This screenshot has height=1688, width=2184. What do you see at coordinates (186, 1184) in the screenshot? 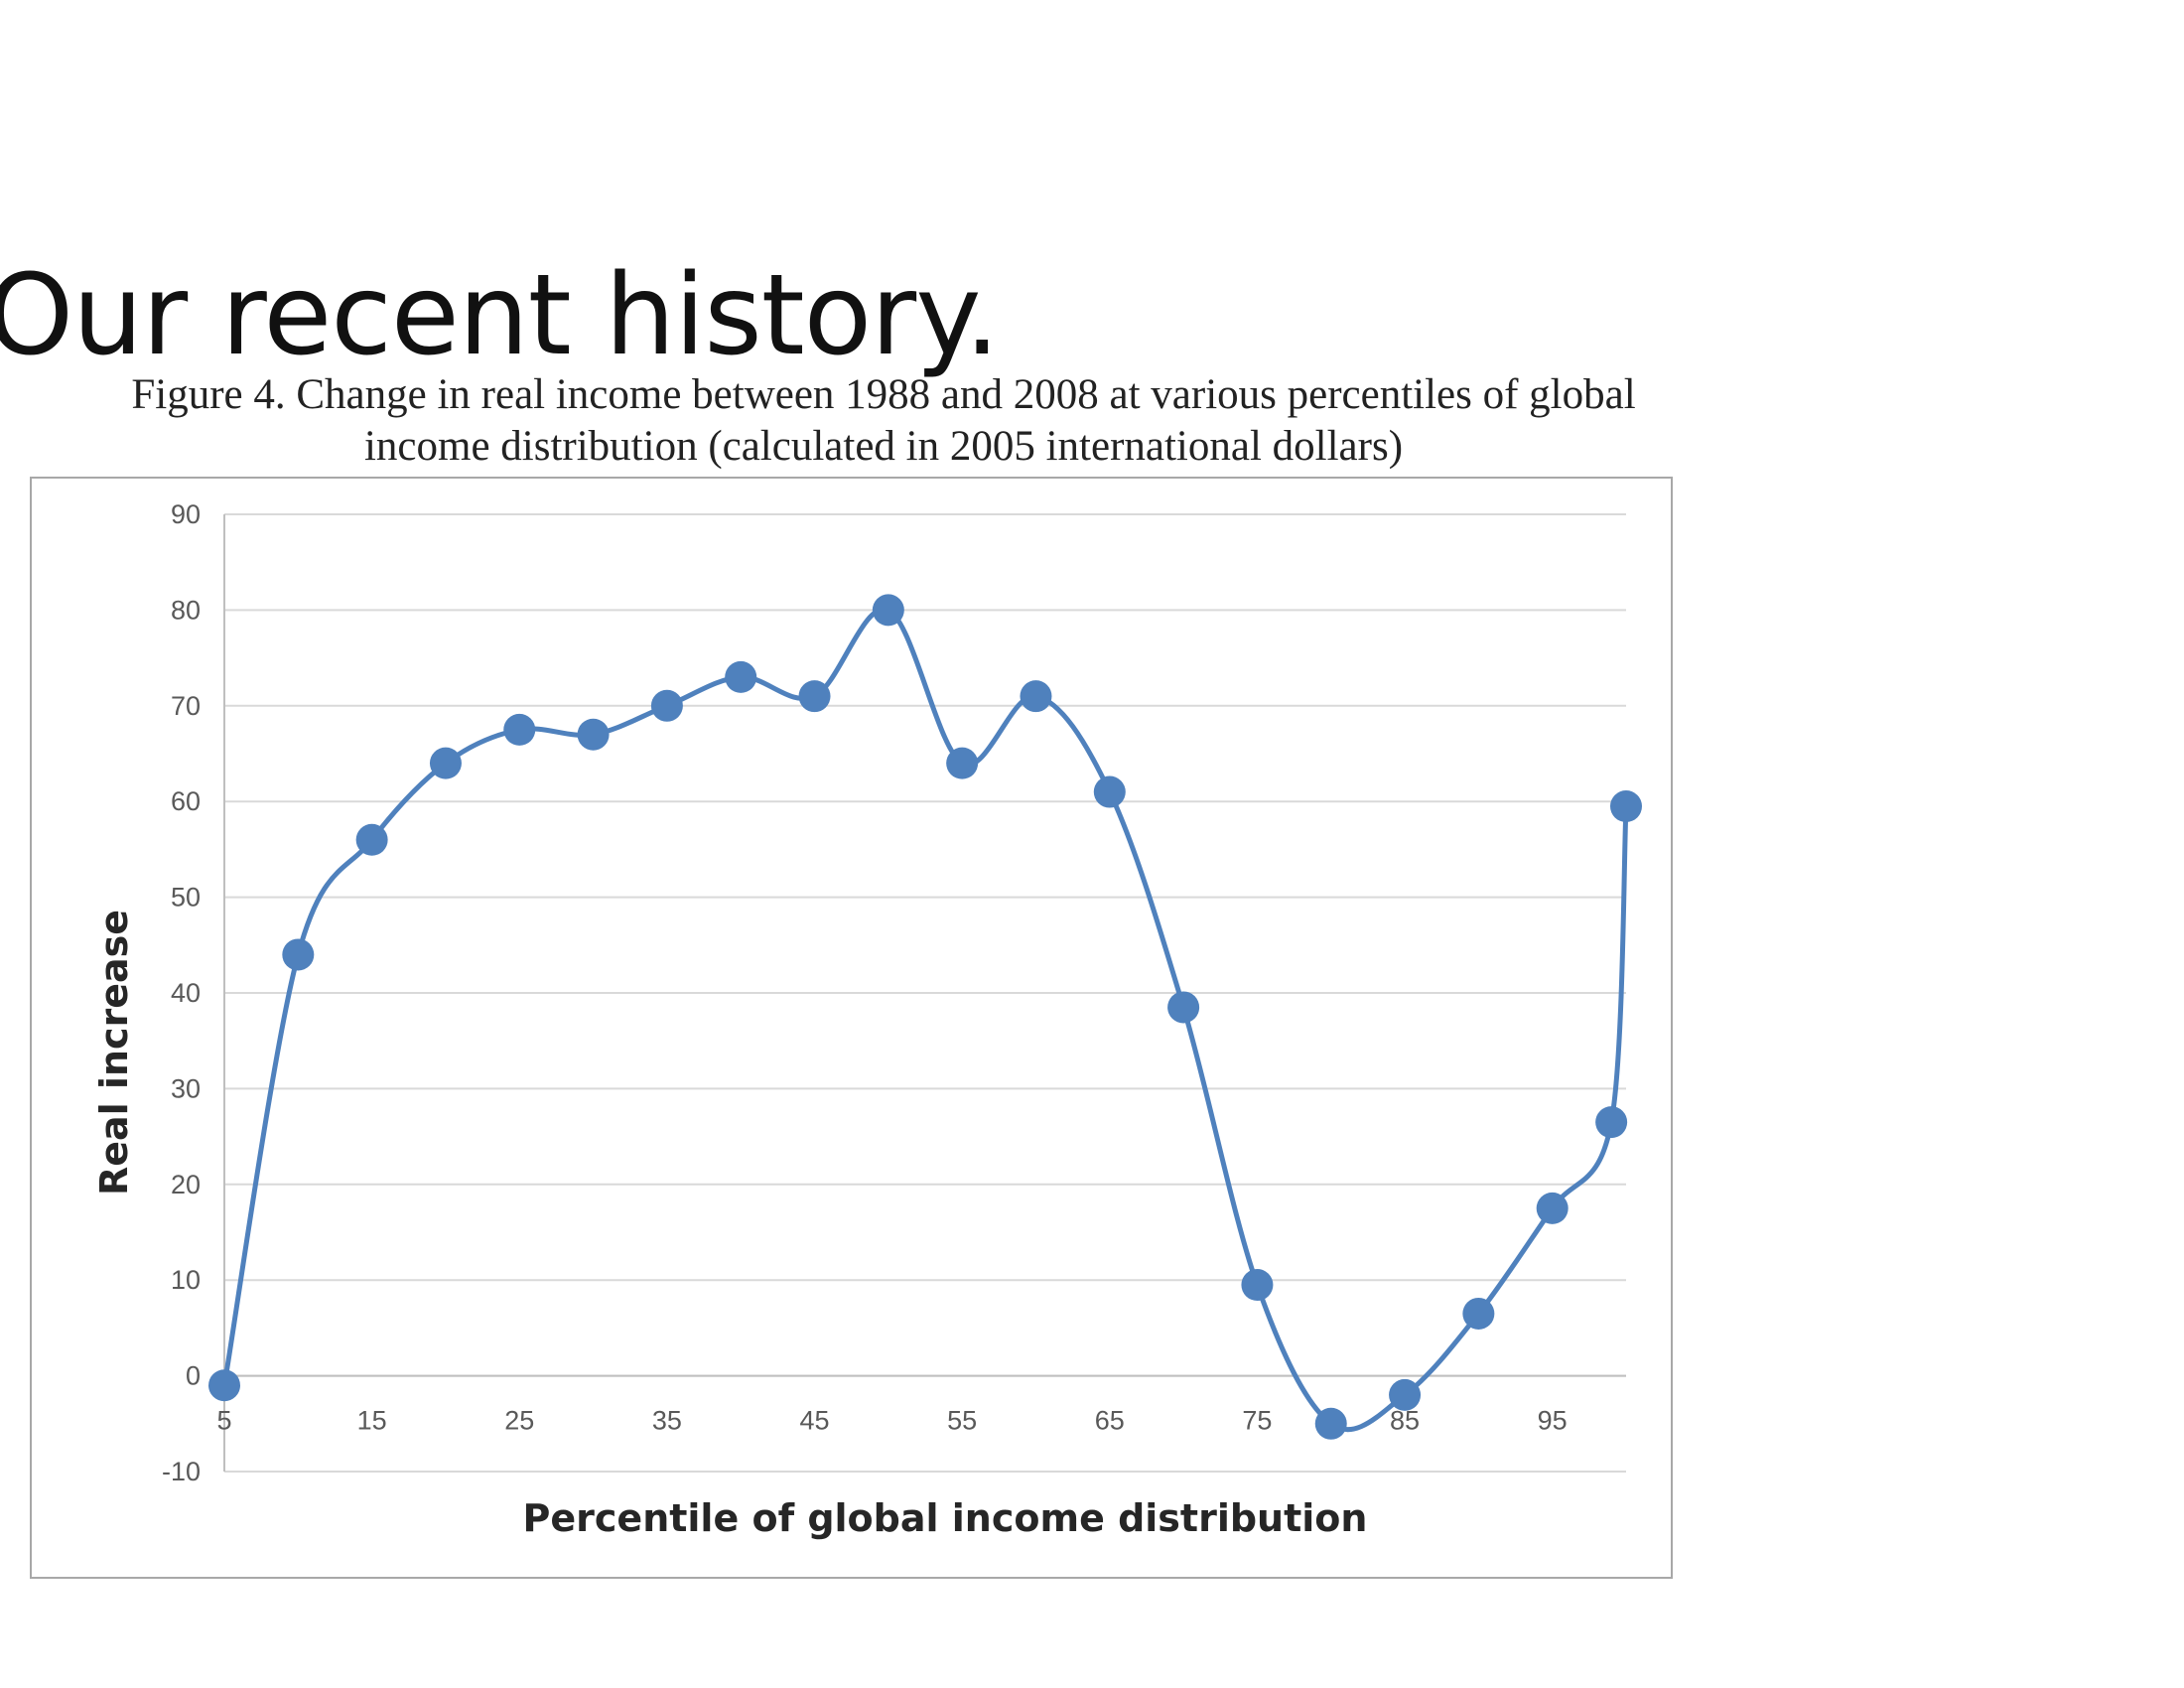
I see `y-tick-label: 20` at bounding box center [186, 1184].